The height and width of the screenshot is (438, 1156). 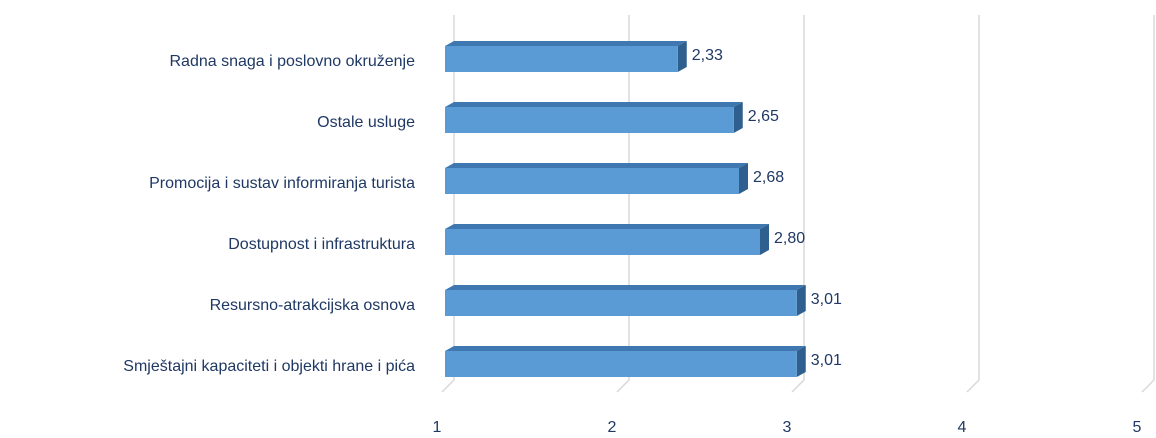 What do you see at coordinates (612, 427) in the screenshot?
I see `x-tick-label: 2` at bounding box center [612, 427].